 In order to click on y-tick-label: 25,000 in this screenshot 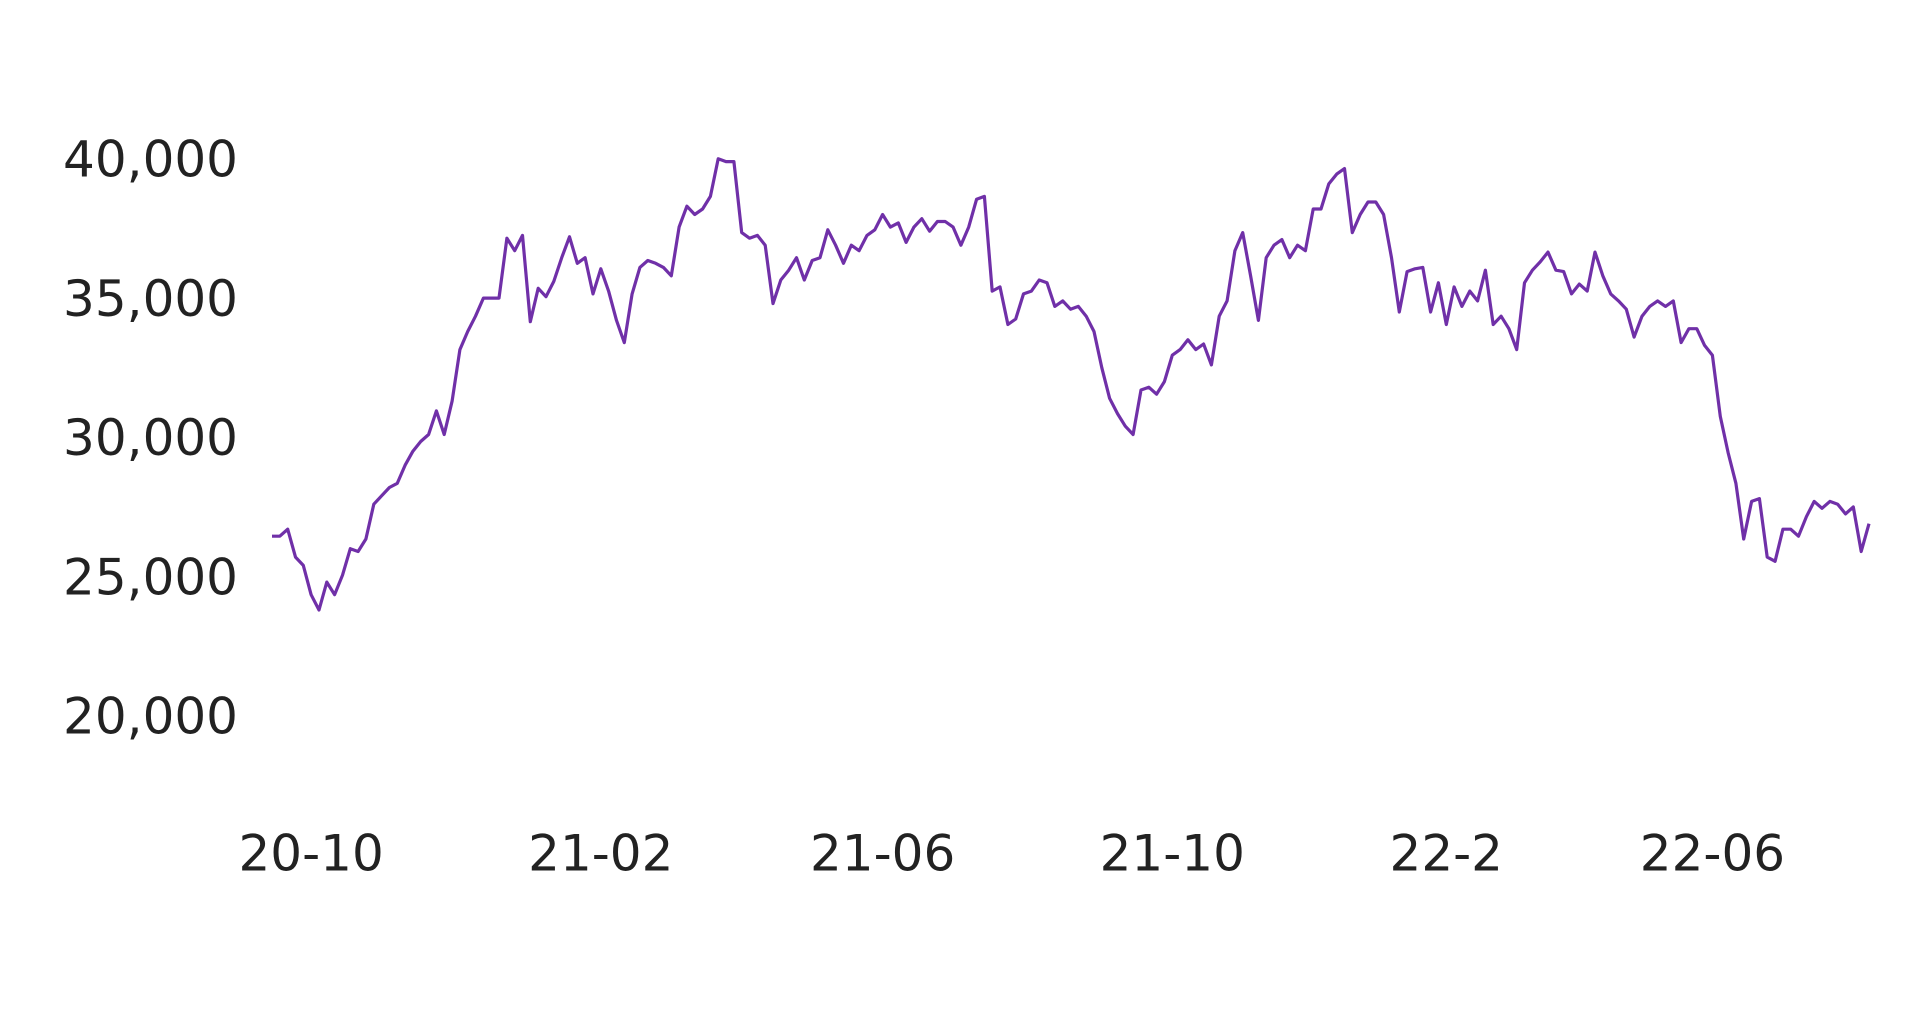, I will do `click(150, 577)`.